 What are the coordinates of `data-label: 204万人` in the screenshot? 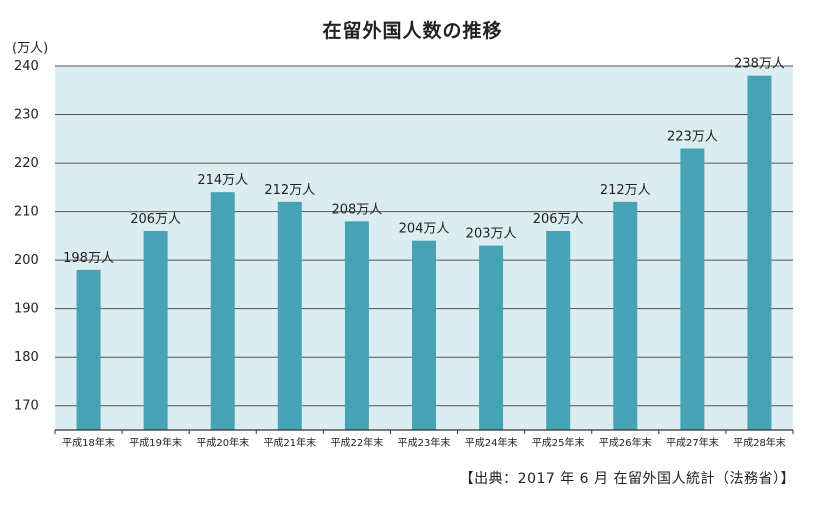 It's located at (424, 229).